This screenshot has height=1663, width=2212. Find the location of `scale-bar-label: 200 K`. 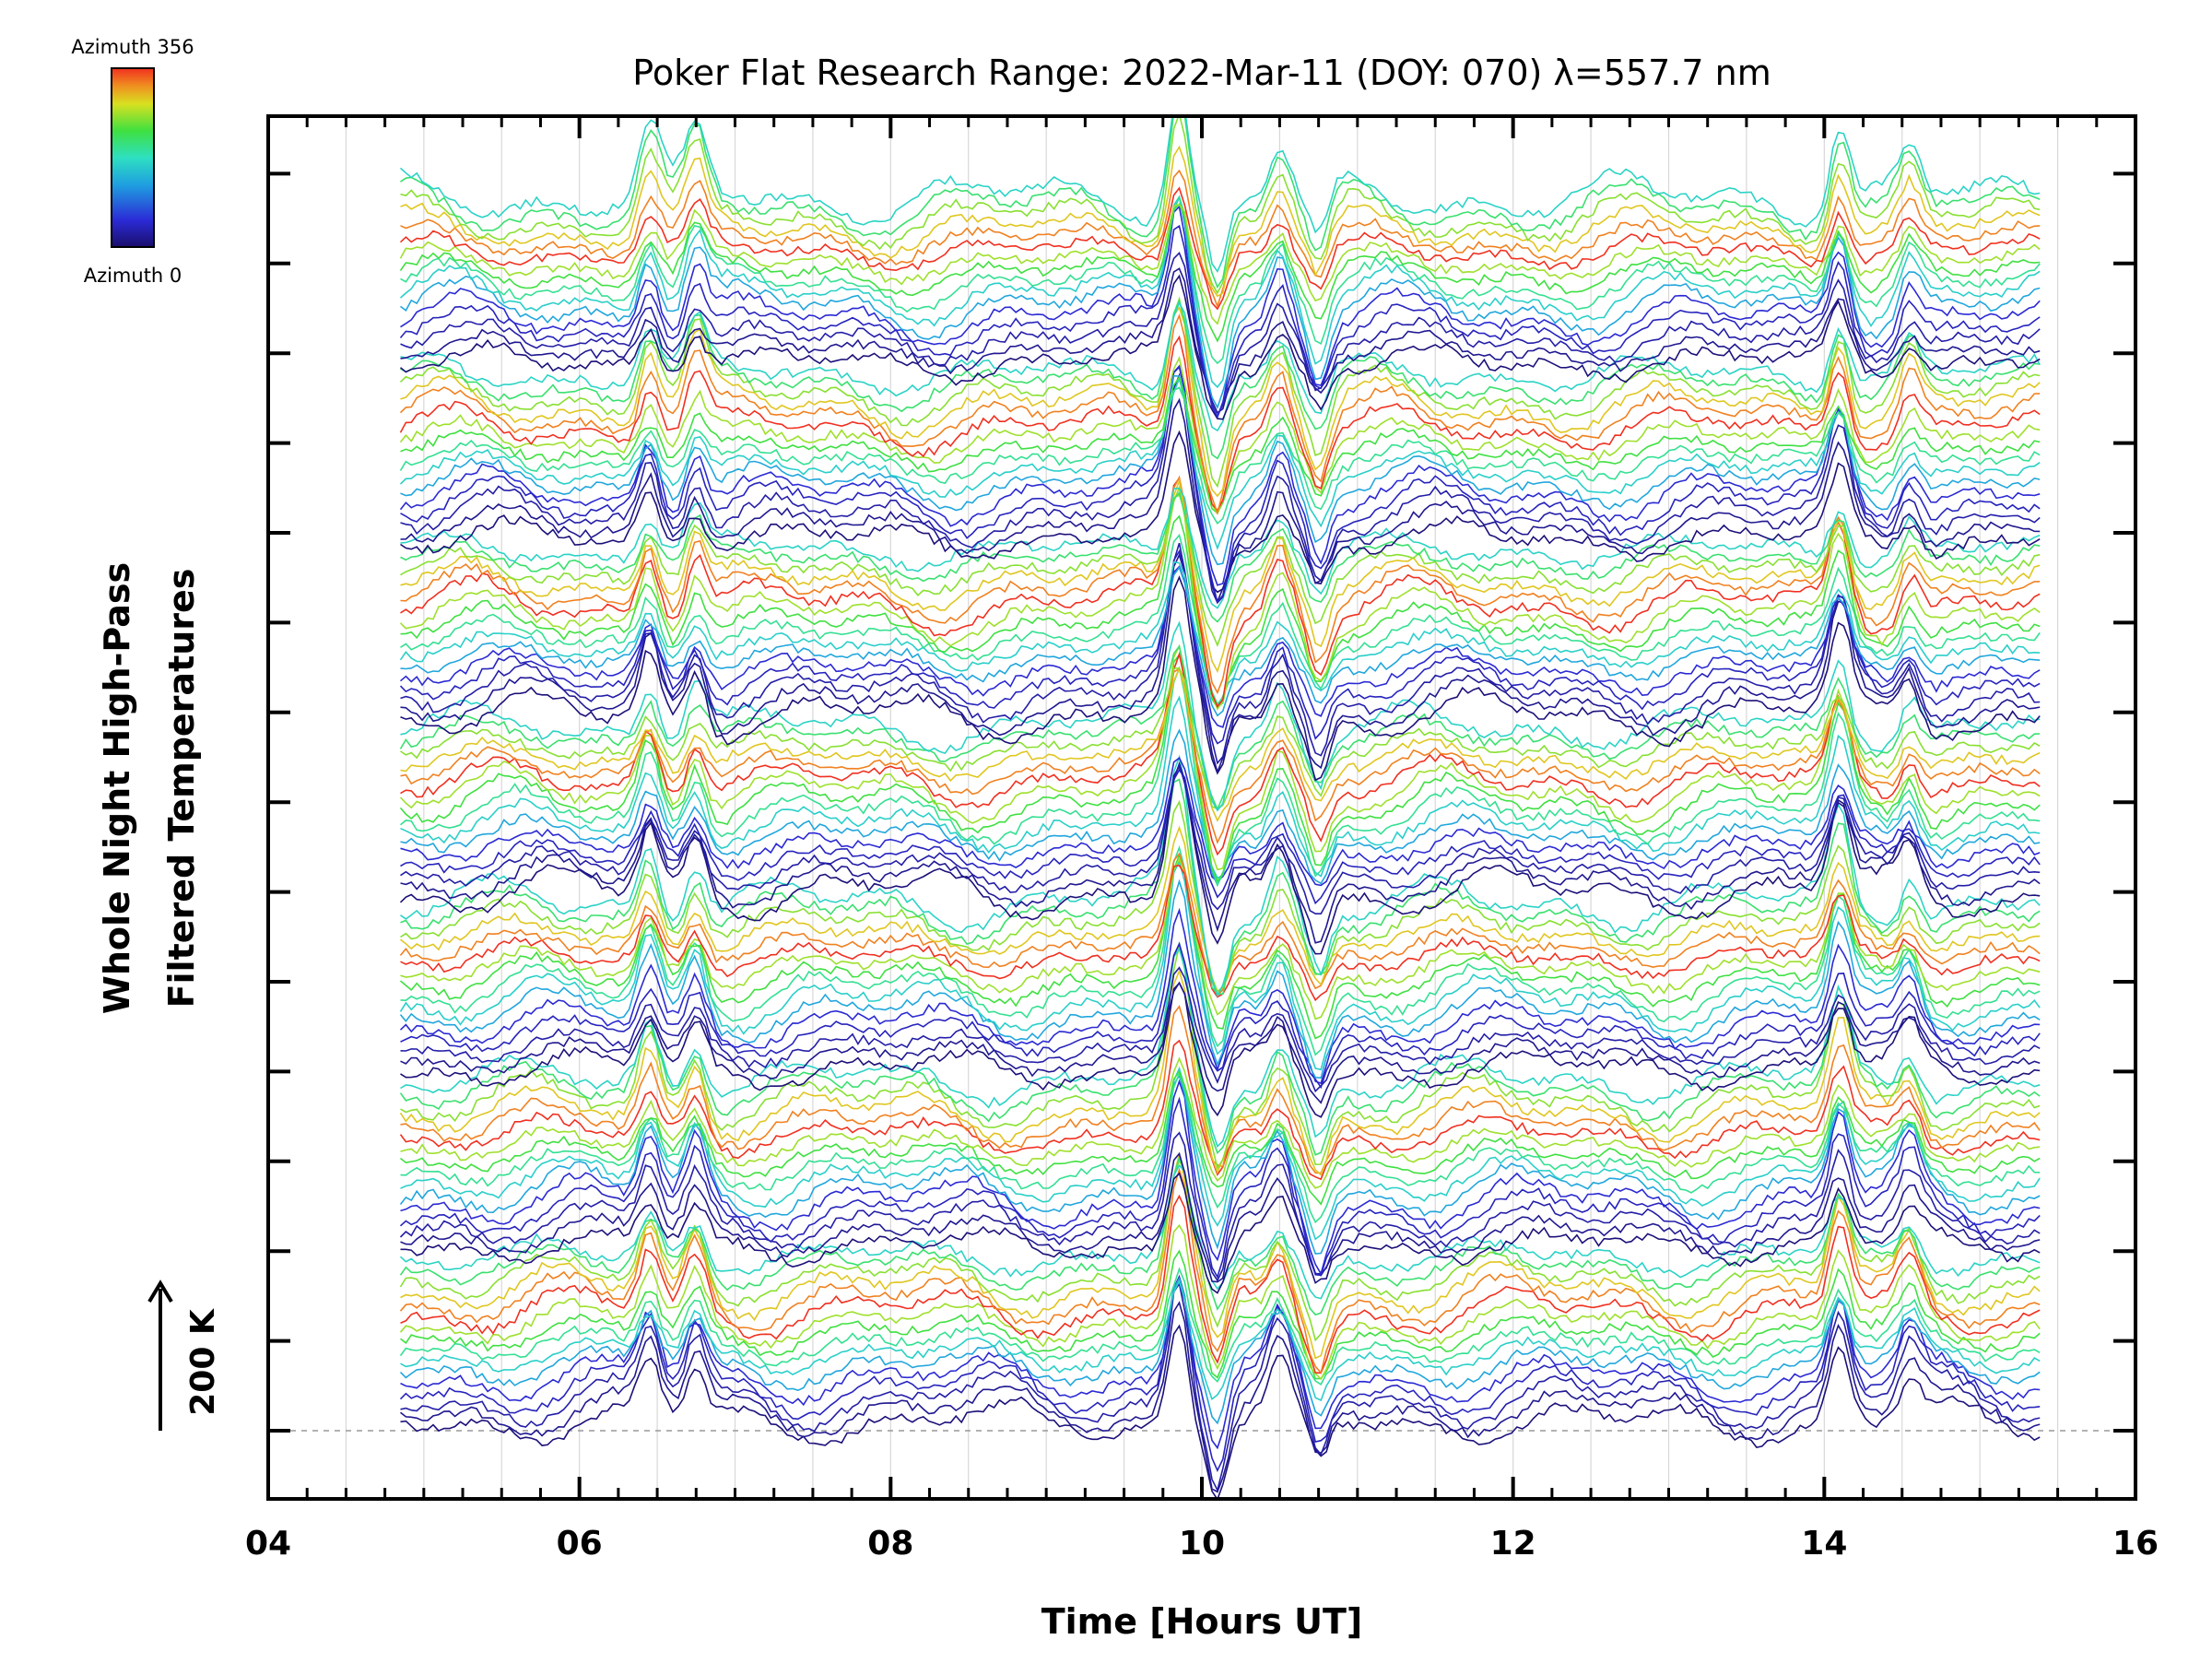

scale-bar-label: 200 K is located at coordinates (203, 1362).